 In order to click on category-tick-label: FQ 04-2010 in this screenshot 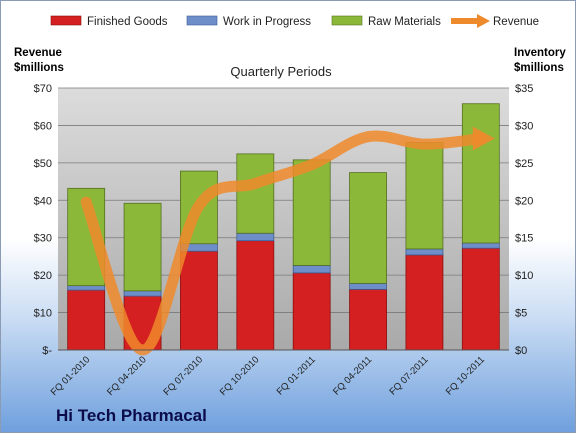, I will do `click(127, 376)`.